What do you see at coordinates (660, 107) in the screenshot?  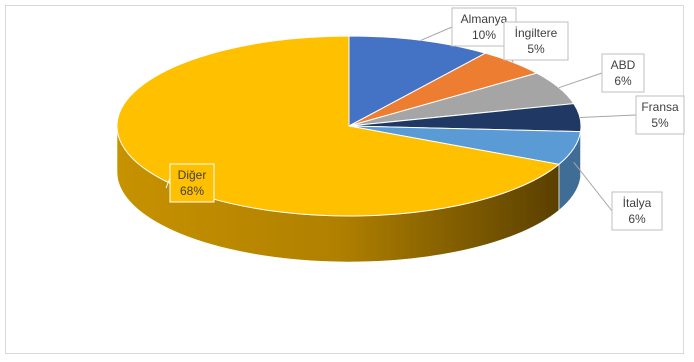 I see `data-label-category: Fransa` at bounding box center [660, 107].